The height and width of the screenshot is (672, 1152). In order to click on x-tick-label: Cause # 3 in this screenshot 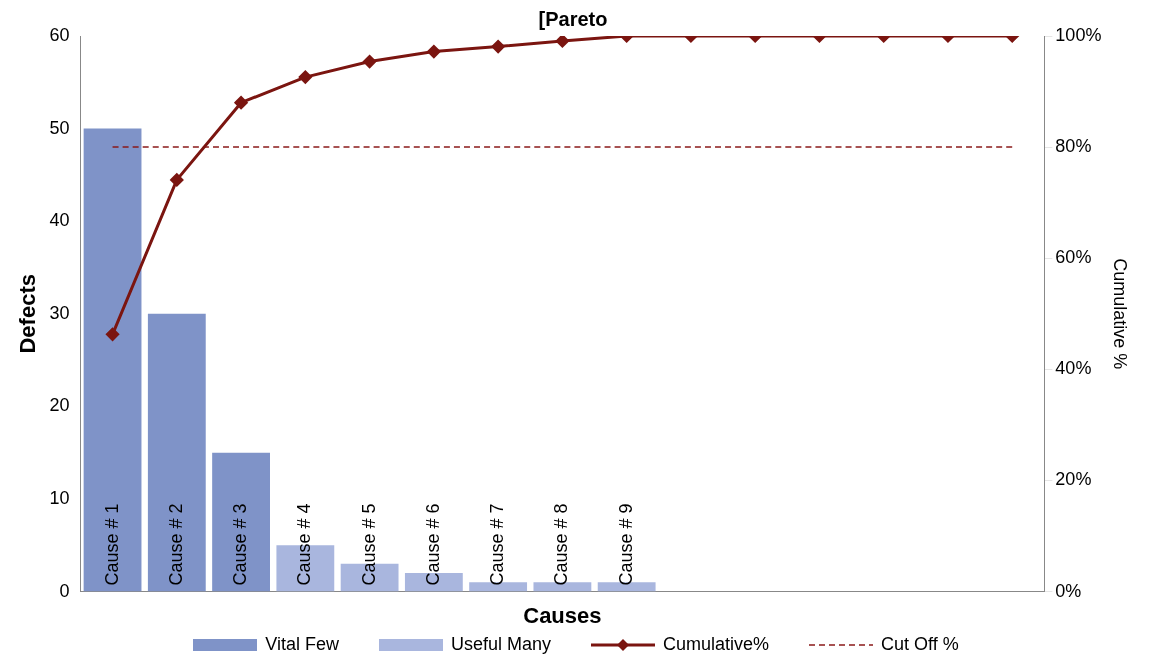, I will do `click(240, 544)`.